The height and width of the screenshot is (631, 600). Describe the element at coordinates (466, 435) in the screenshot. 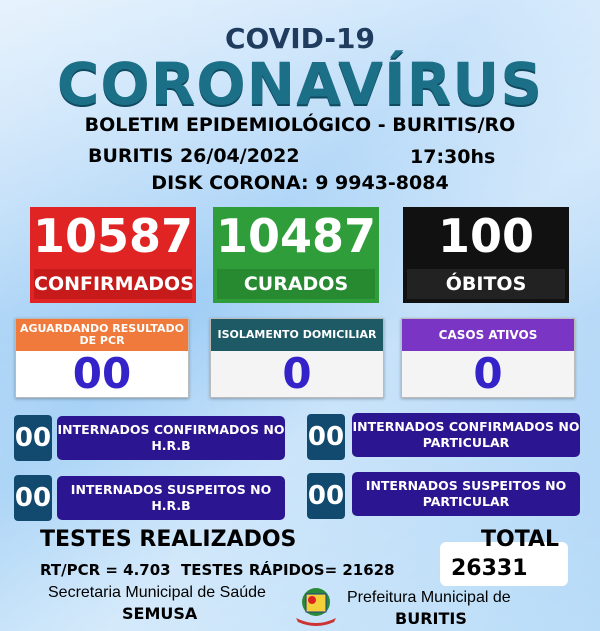

I see `private-confirmed-label: INTERNADOS CONFIRMADOS NO PARTICULAR` at that location.